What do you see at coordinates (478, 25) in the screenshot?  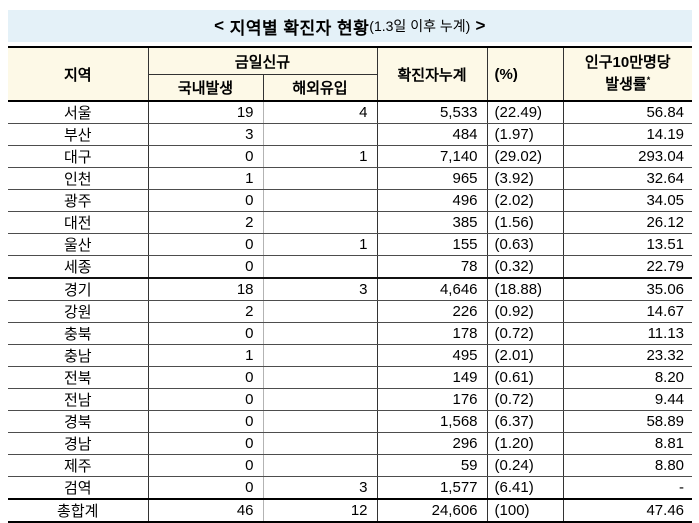 I see `title-suffix: >` at bounding box center [478, 25].